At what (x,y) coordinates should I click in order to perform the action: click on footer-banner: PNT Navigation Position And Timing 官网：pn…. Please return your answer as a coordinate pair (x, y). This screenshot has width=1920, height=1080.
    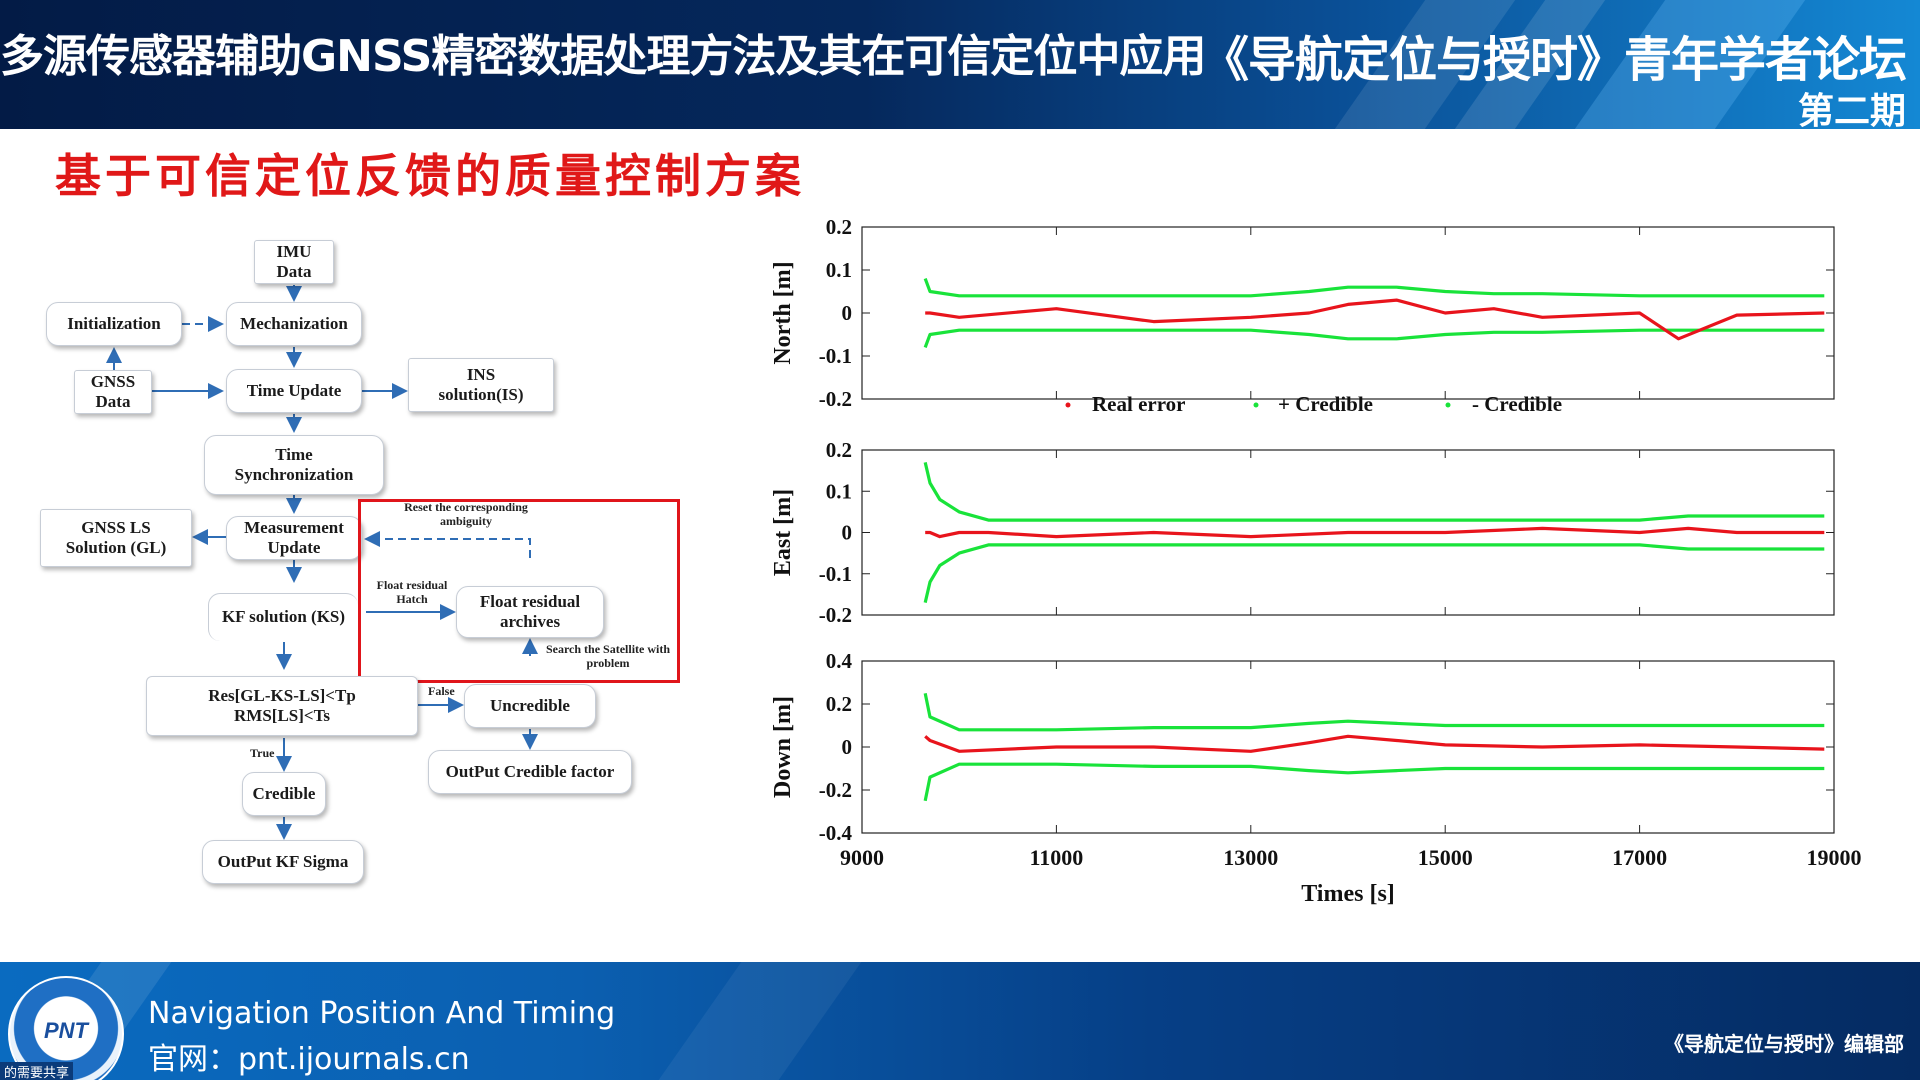
    Looking at the image, I should click on (960, 1021).